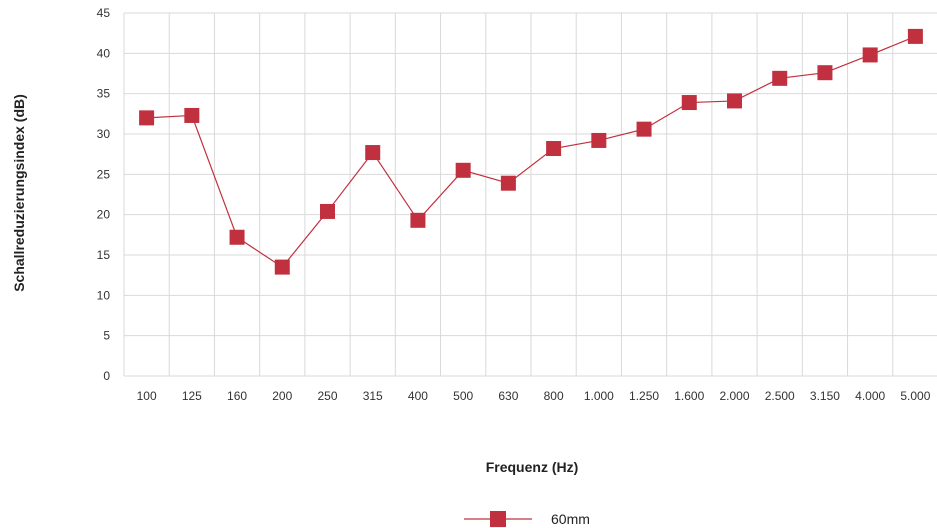 Image resolution: width=937 pixels, height=528 pixels. Describe the element at coordinates (106, 376) in the screenshot. I see `y-tick-label: 0` at that location.